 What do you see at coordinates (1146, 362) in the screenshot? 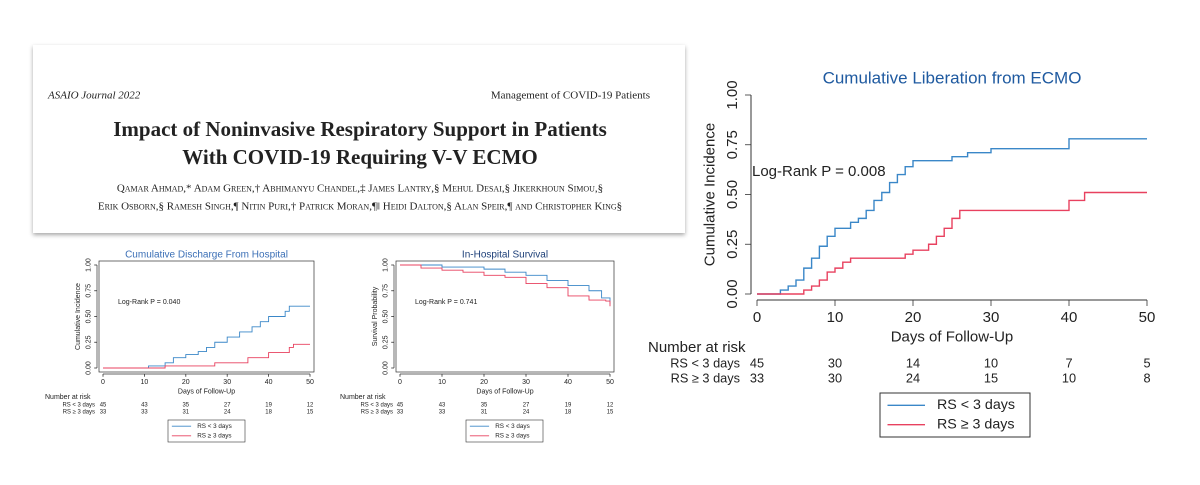
I see `risk-count: 5` at bounding box center [1146, 362].